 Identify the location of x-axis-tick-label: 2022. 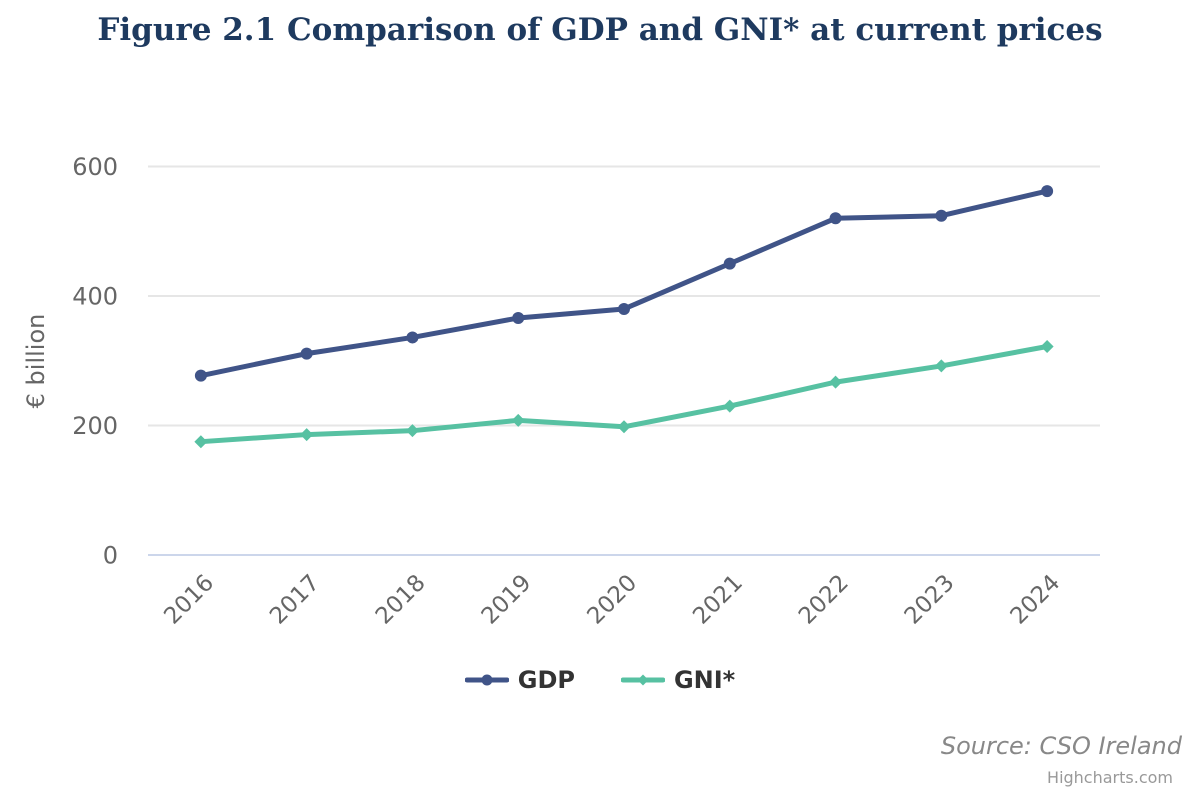
(824, 600).